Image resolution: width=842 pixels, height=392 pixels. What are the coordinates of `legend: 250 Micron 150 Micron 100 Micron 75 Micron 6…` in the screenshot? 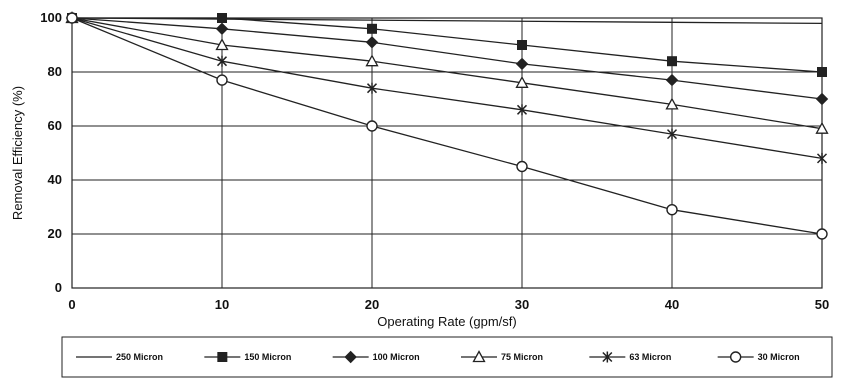 It's located at (447, 357).